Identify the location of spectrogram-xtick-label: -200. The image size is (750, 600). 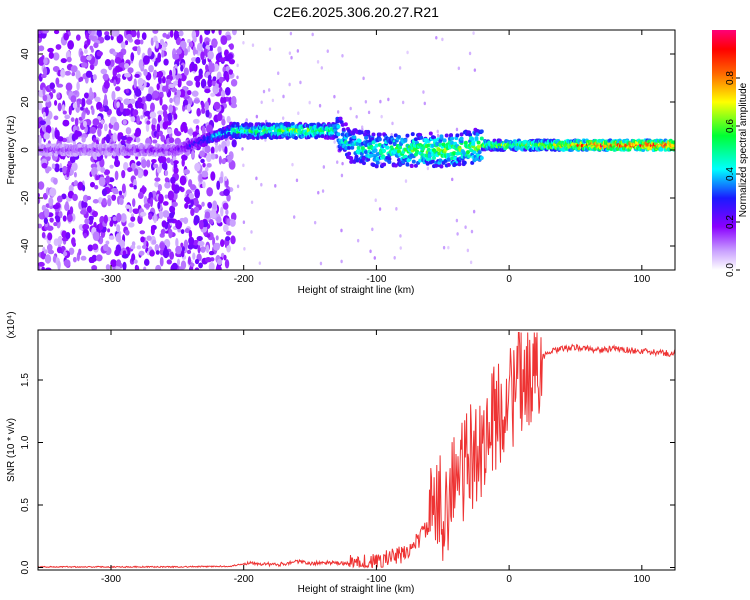
(244, 279).